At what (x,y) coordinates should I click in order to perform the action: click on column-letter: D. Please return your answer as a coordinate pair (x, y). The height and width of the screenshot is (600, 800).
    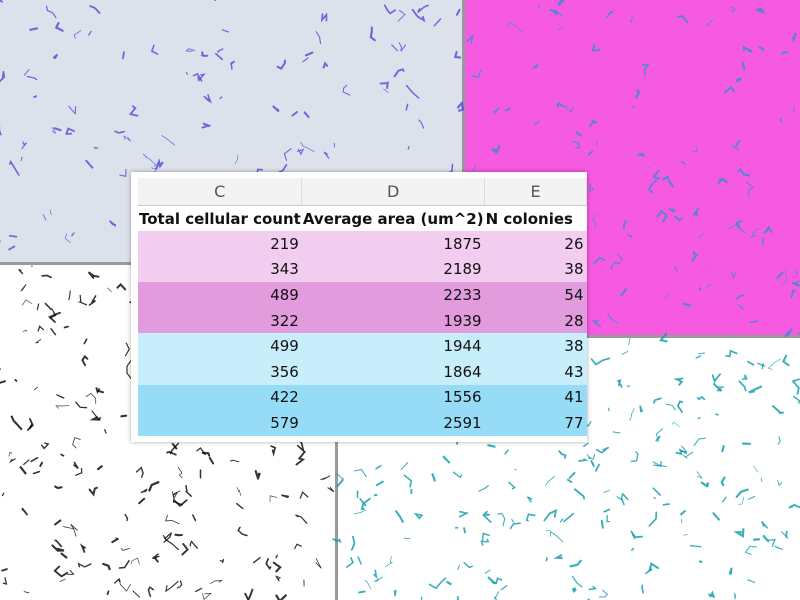
    Looking at the image, I should click on (393, 192).